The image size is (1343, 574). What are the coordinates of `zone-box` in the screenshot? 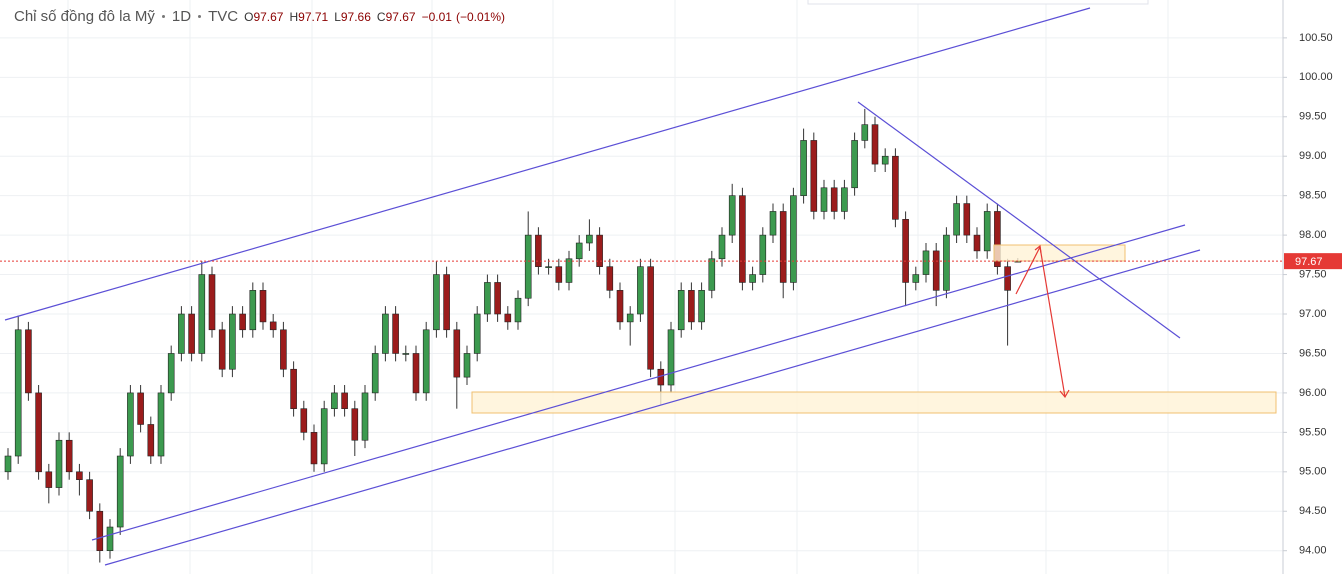 It's located at (874, 402).